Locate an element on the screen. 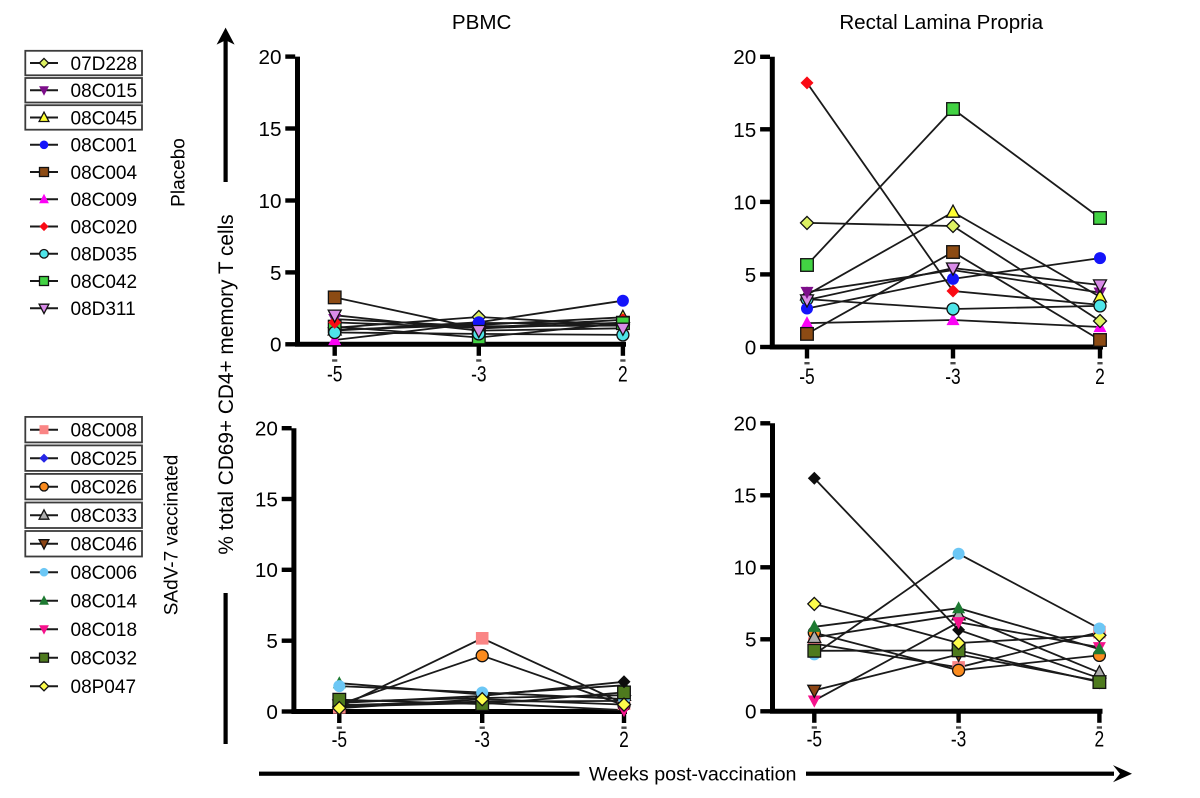  svg-text: 08P047 is located at coordinates (104, 687).